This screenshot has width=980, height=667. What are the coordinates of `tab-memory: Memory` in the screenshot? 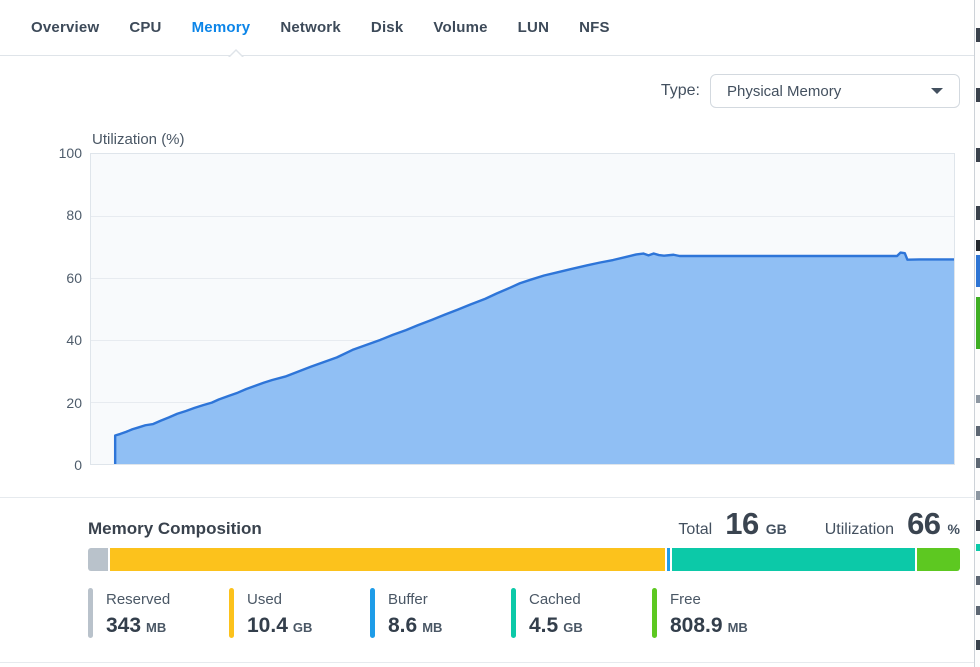 It's located at (221, 27).